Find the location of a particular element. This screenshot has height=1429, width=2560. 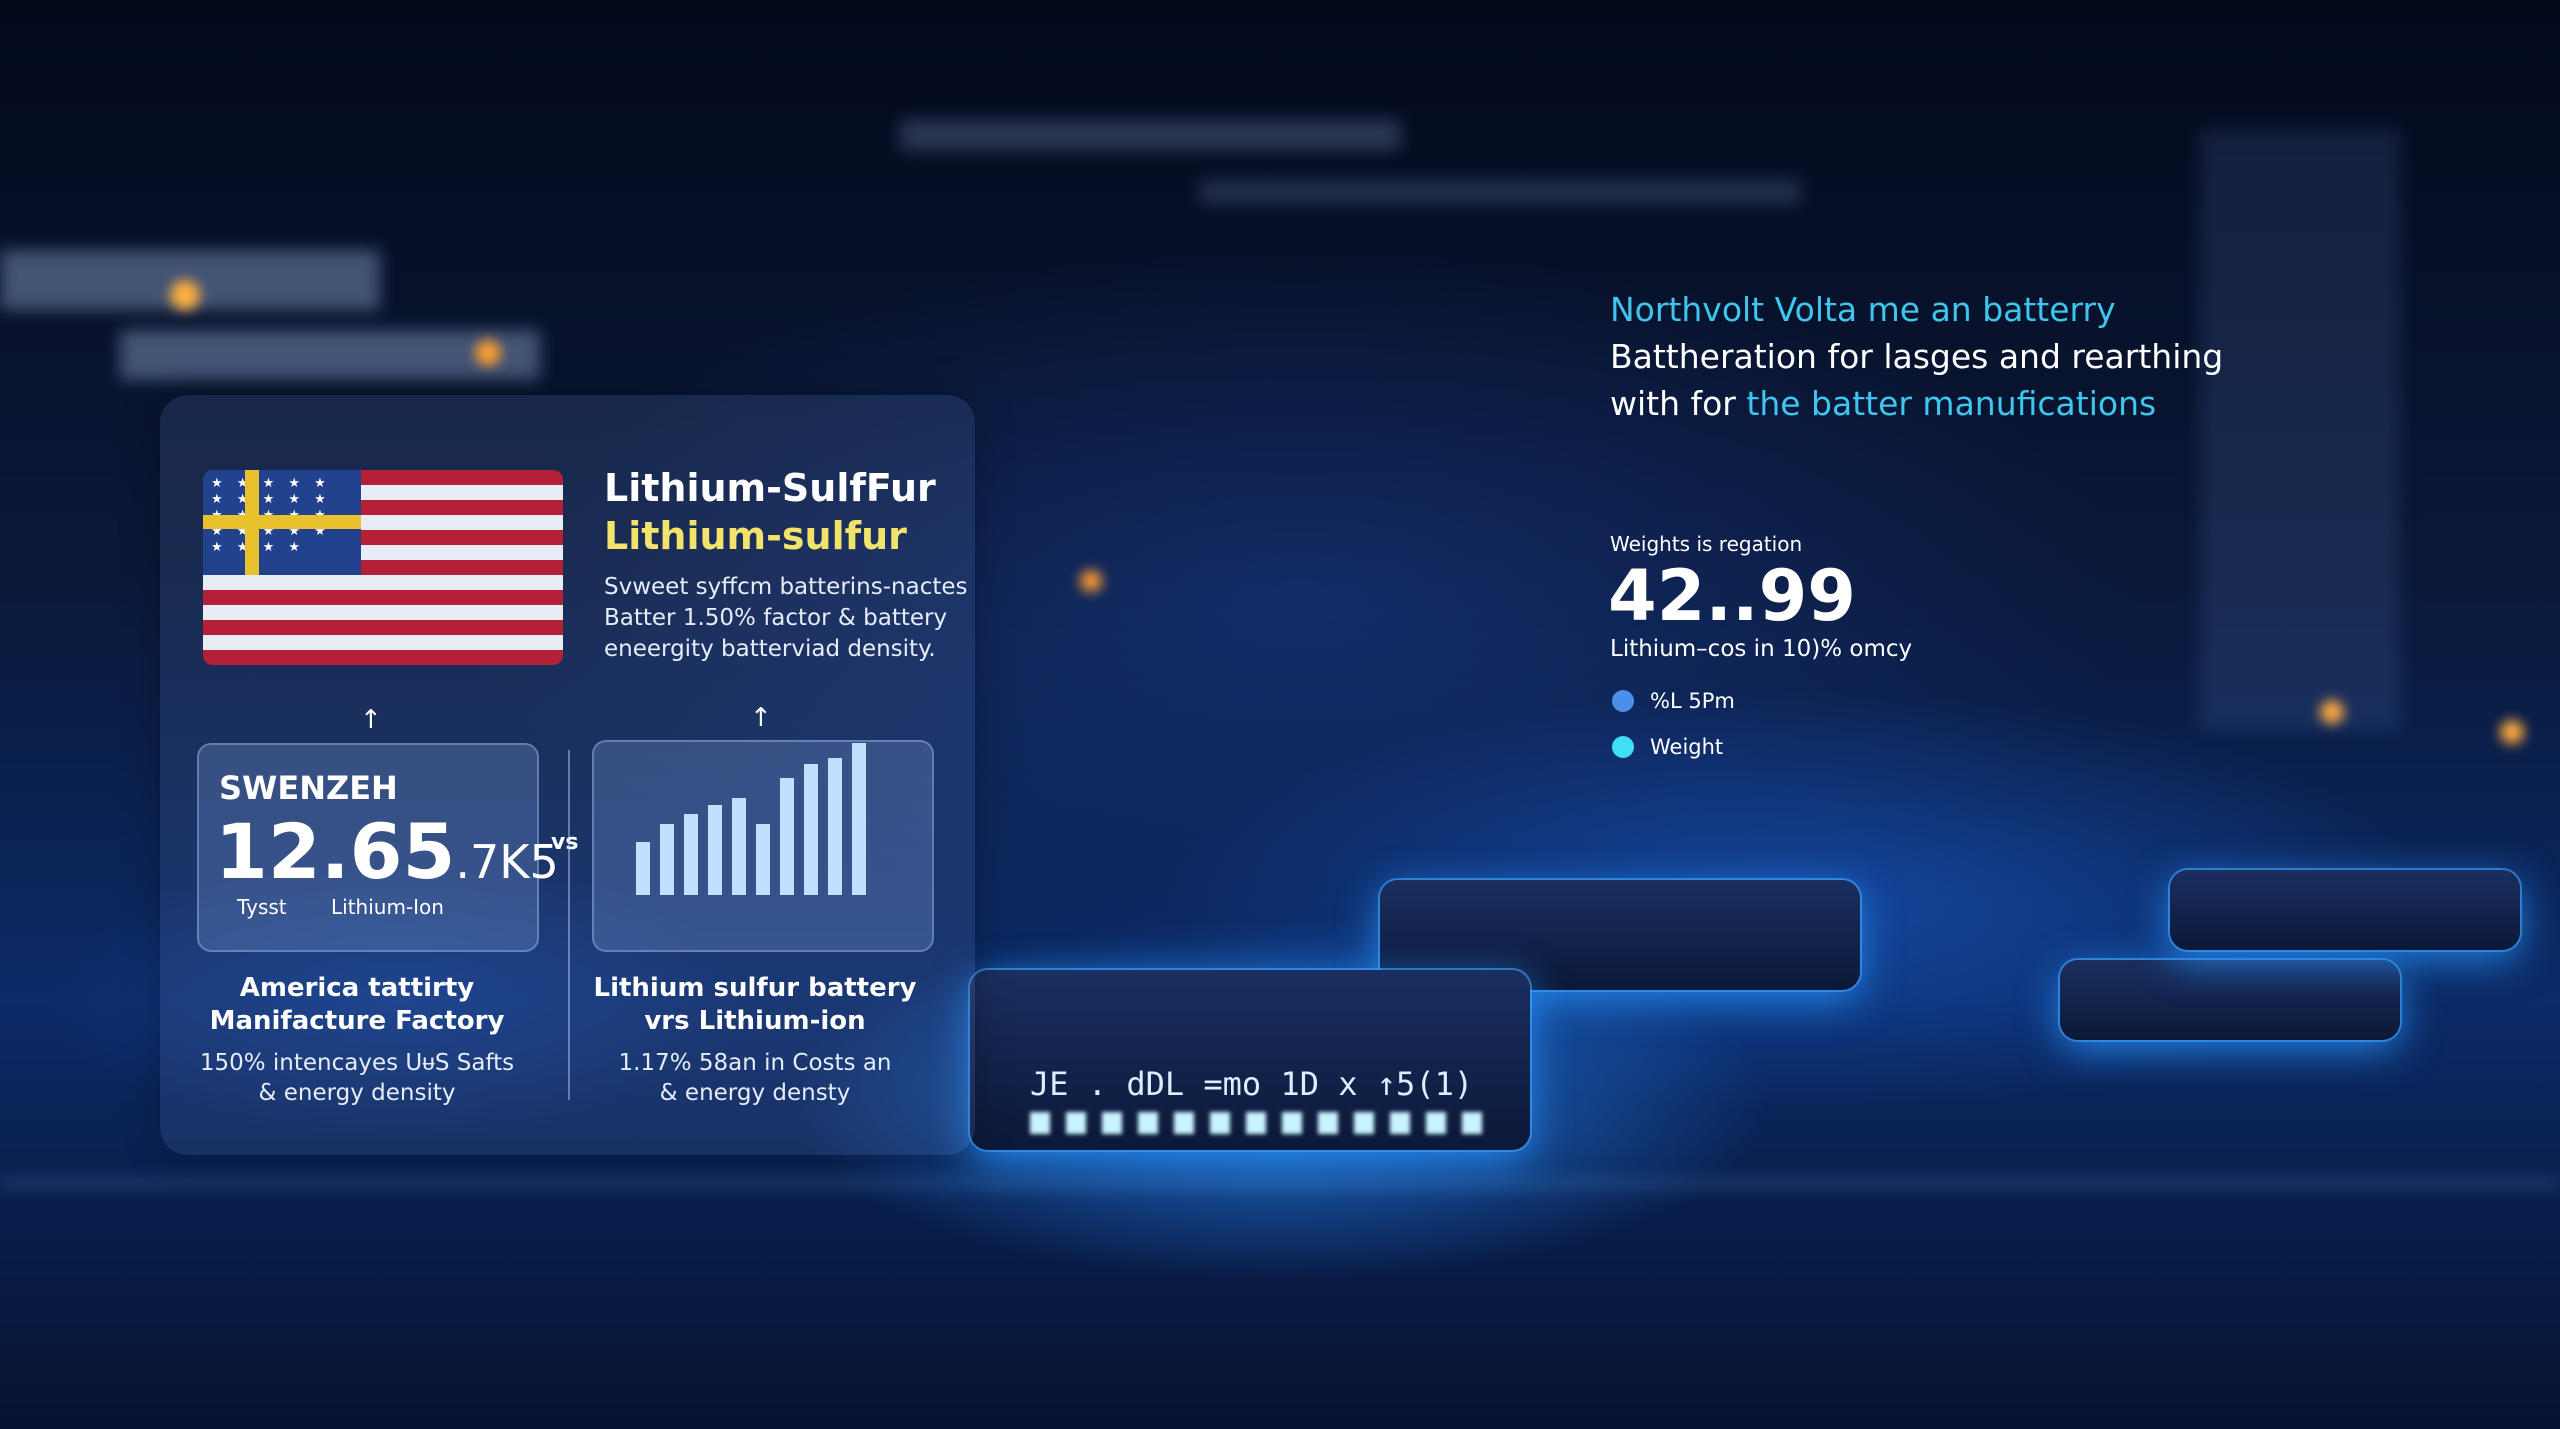

chip-text: JE . dDL =mo 1D x ↑5(1) is located at coordinates (1252, 1084).